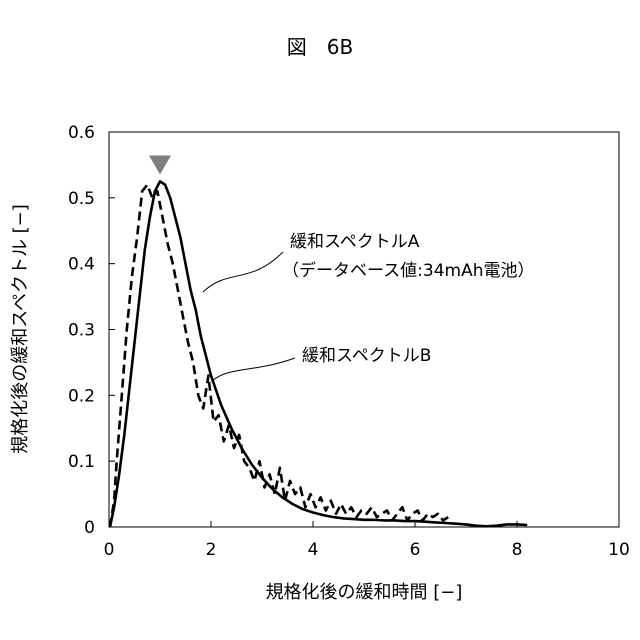 The image size is (640, 640). I want to click on series-a-label: 緩和スペクトルA, so click(355, 242).